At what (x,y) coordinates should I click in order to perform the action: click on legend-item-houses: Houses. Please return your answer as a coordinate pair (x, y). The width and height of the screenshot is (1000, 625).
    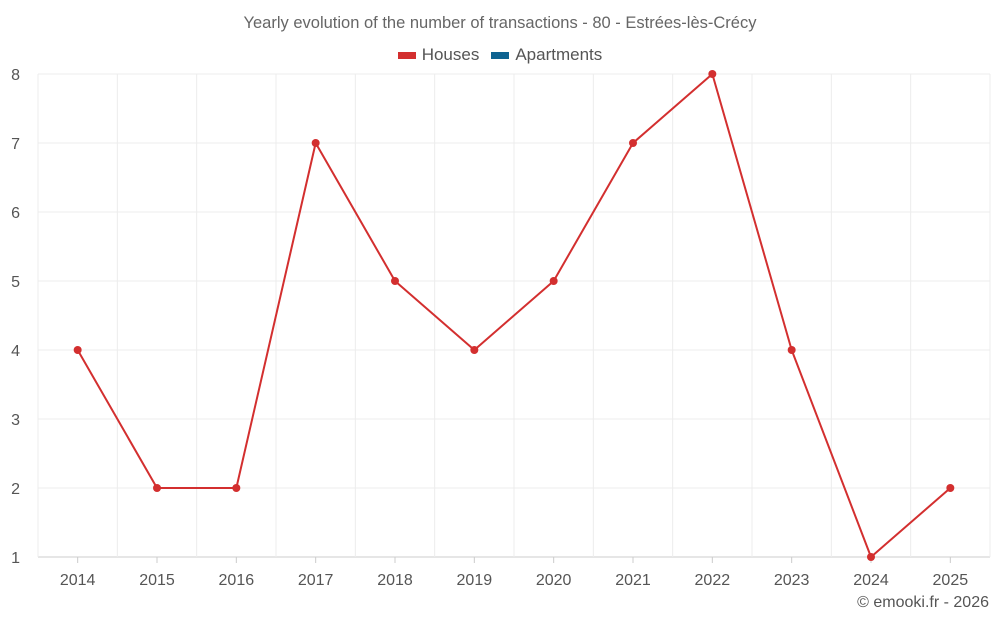
    Looking at the image, I should click on (438, 55).